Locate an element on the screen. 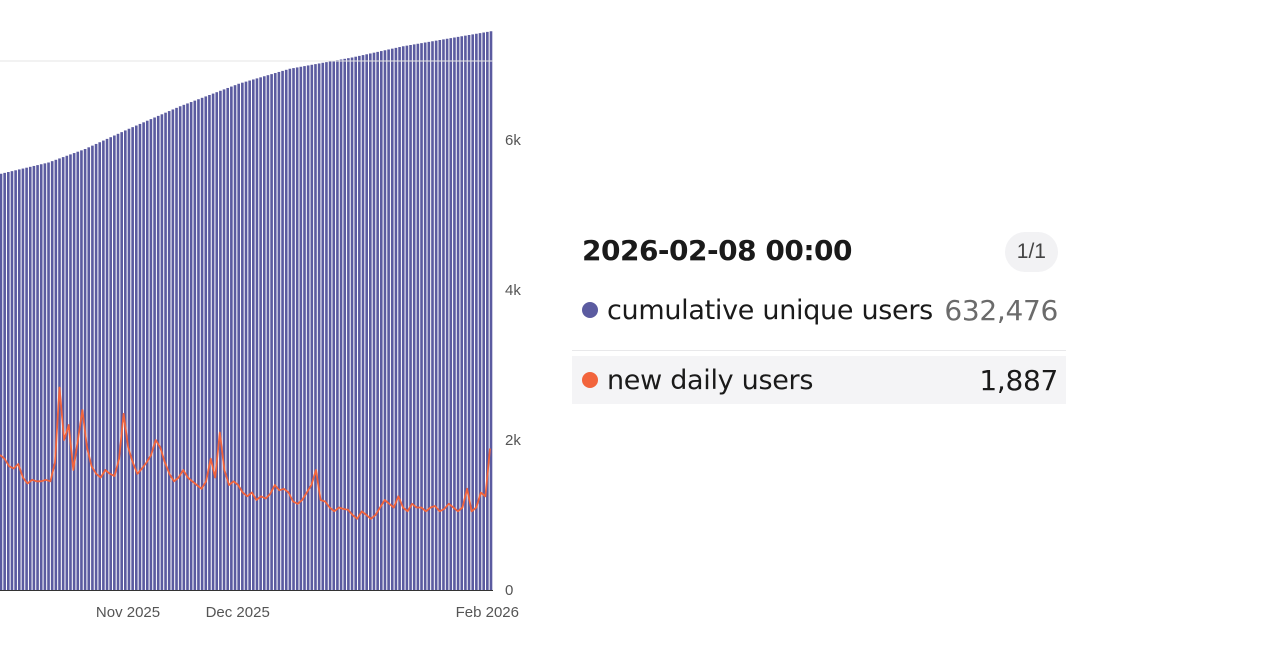 The image size is (1280, 651). series-label: new daily users is located at coordinates (710, 380).